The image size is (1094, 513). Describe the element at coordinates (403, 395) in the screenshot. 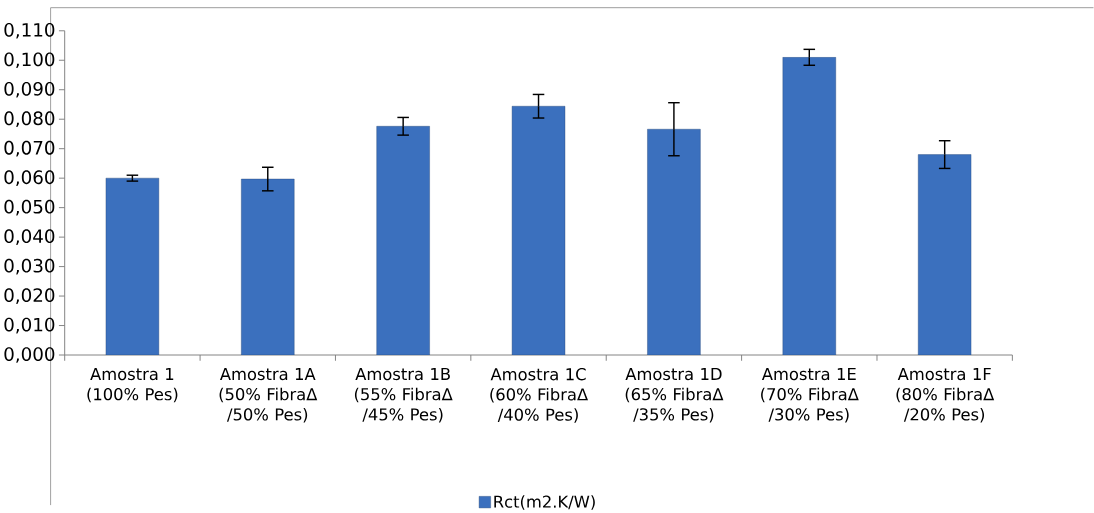

I see `x-tick-label: Amostra 1B (55% FibraΔ /45% Pes)` at that location.